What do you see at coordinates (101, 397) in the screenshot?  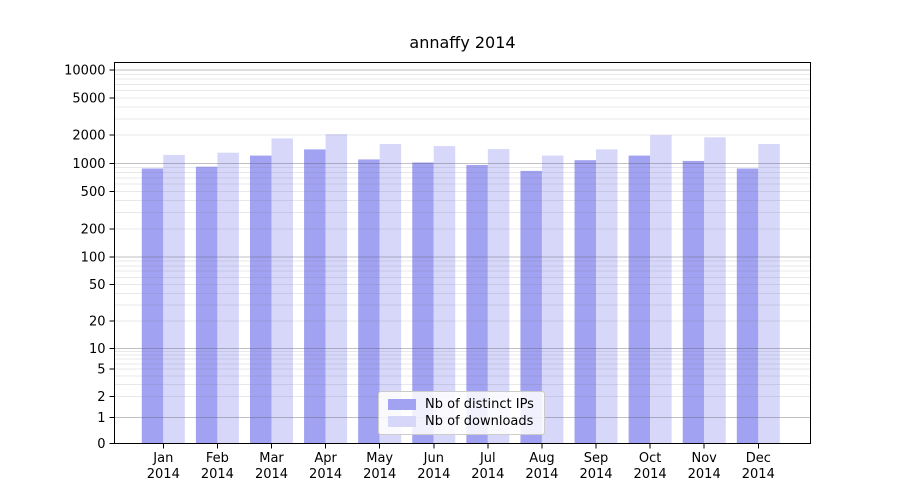 I see `y-tick-label-2: 2` at bounding box center [101, 397].